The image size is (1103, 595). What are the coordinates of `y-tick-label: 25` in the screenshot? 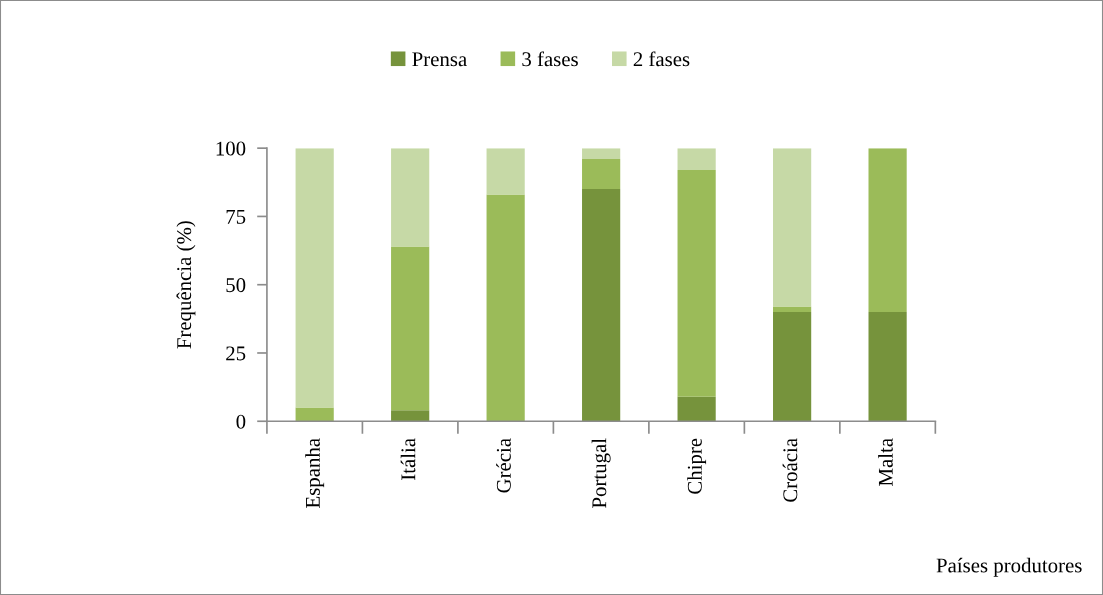 It's located at (236, 353).